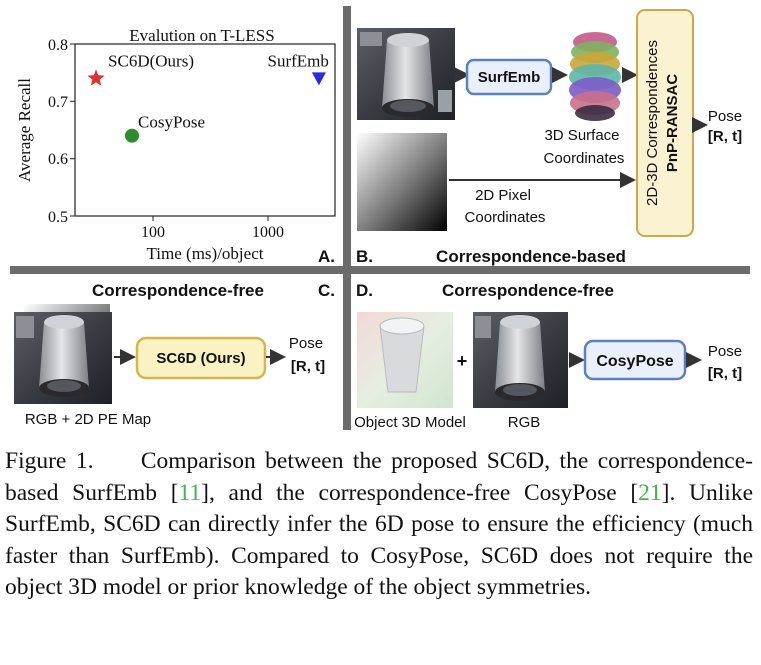 The height and width of the screenshot is (665, 761). I want to click on pixel-caption-line1: 2D Pixel, so click(503, 195).